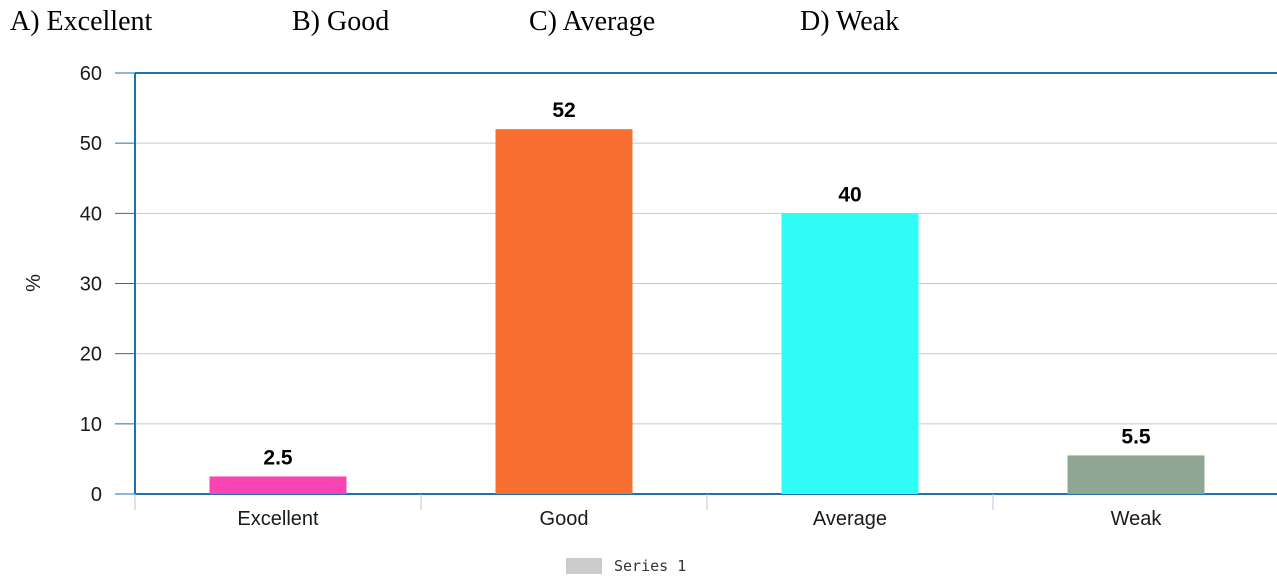  Describe the element at coordinates (650, 566) in the screenshot. I see `legend-label: Series 1` at that location.